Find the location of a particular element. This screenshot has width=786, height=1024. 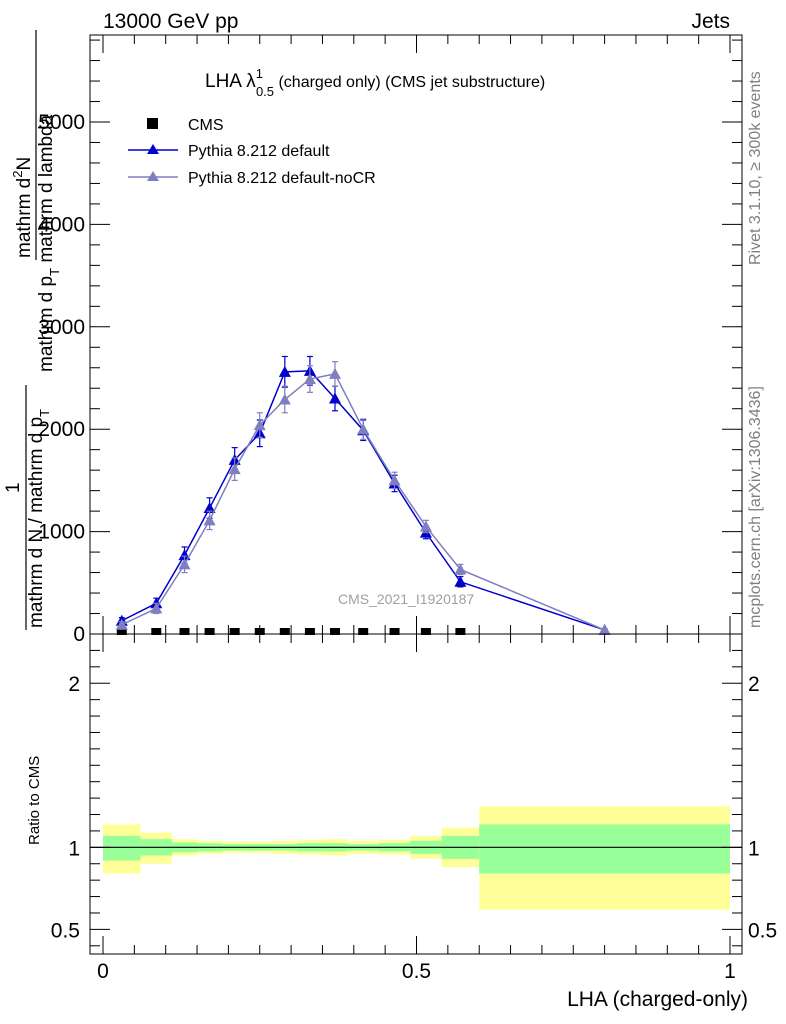

ratio-y-tick-label-right: 0.5 is located at coordinates (762, 930).